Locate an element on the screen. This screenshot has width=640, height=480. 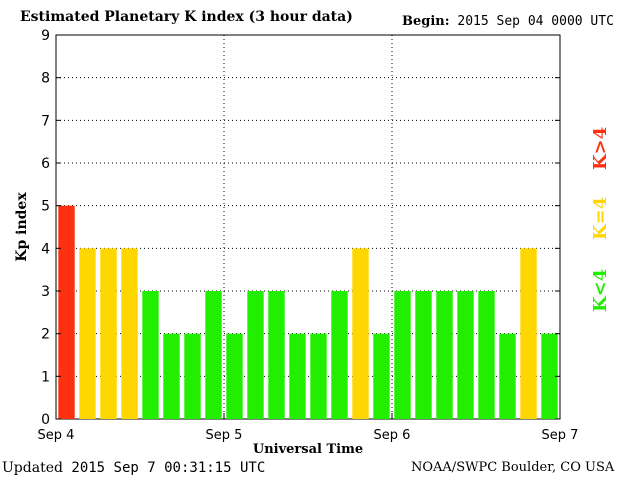
x-tick-label: Sep 6 is located at coordinates (392, 435).